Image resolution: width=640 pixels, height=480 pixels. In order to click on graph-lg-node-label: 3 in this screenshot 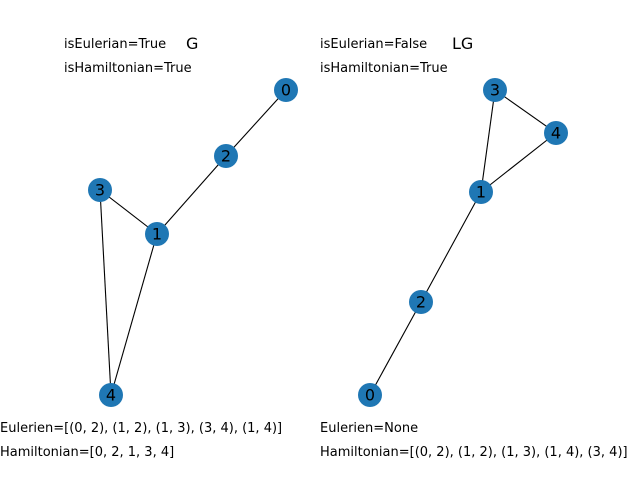, I will do `click(495, 90)`.